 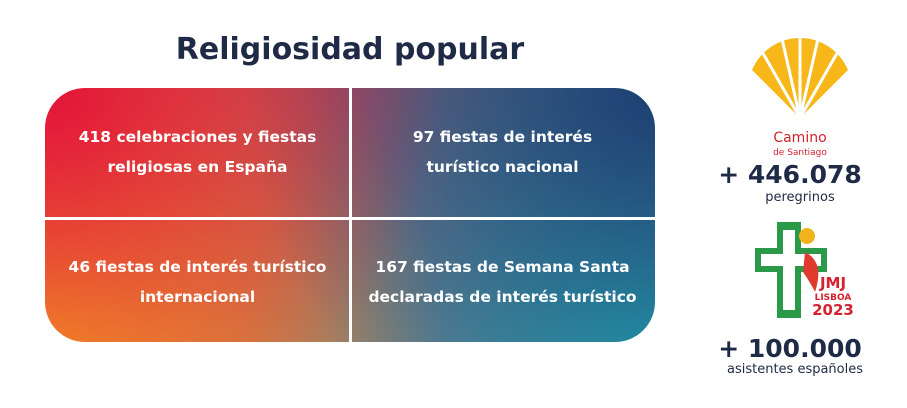 What do you see at coordinates (832, 283) in the screenshot?
I see `logo-text: JMJ` at bounding box center [832, 283].